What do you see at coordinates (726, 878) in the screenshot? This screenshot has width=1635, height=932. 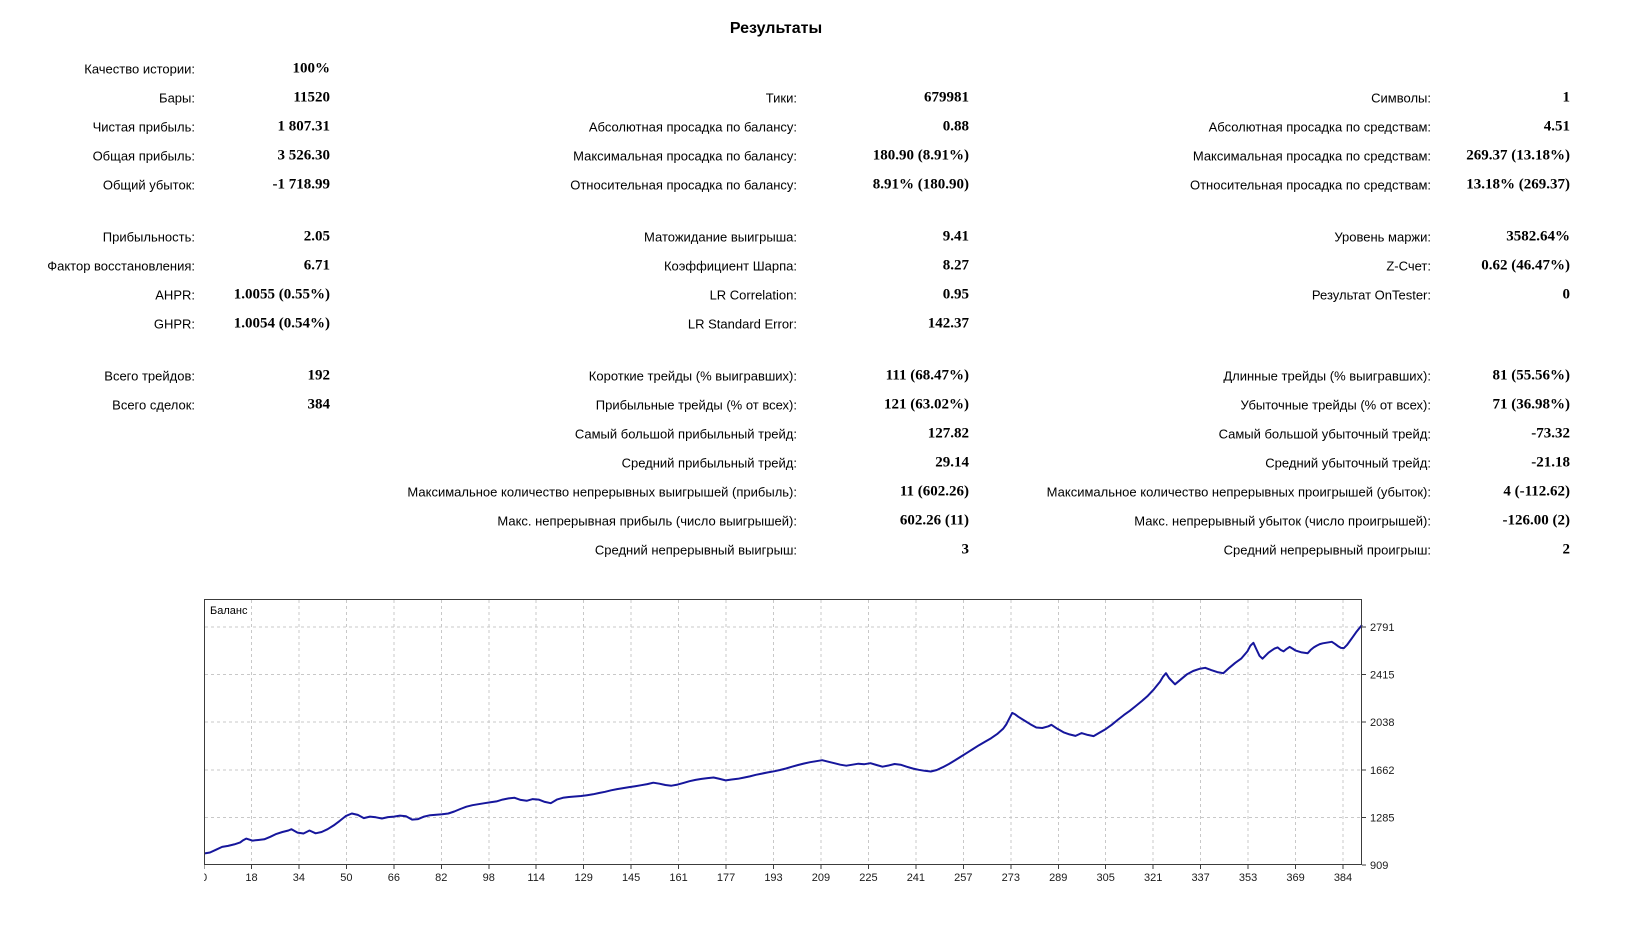 I see `x-axis-tick-label: 177` at bounding box center [726, 878].